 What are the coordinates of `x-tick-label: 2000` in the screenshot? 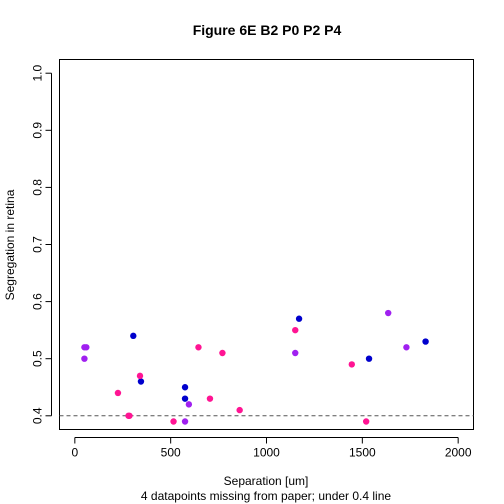 It's located at (458, 453).